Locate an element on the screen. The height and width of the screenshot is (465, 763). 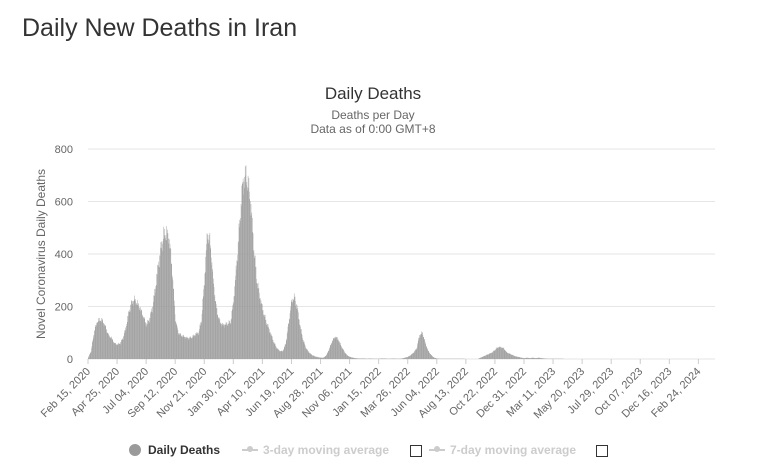
legend-item-3-day-average: 3-day moving average is located at coordinates (315, 450).